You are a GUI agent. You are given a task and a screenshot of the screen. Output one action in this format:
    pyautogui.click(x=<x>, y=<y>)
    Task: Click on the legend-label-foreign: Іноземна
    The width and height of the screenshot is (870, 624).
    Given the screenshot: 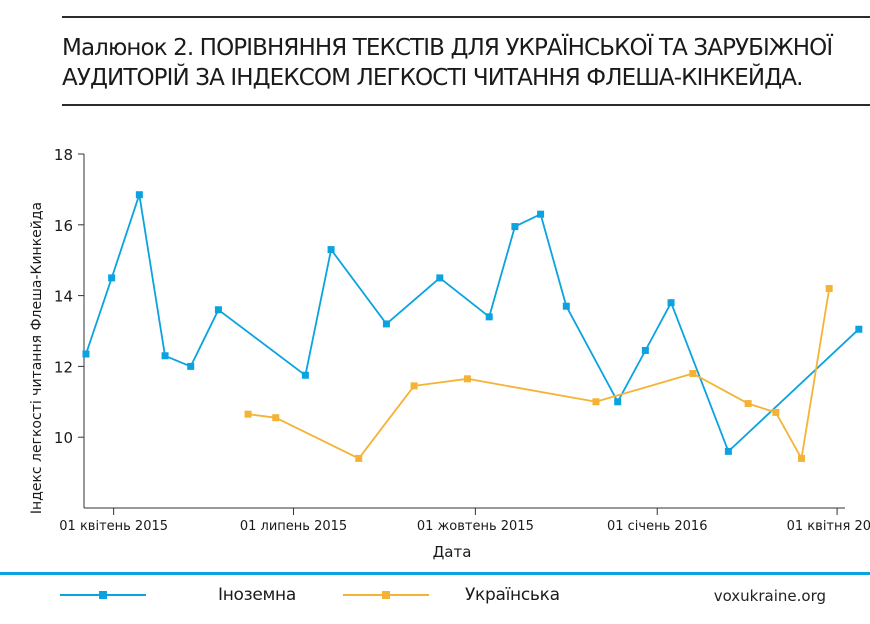 What is the action you would take?
    pyautogui.click(x=257, y=595)
    